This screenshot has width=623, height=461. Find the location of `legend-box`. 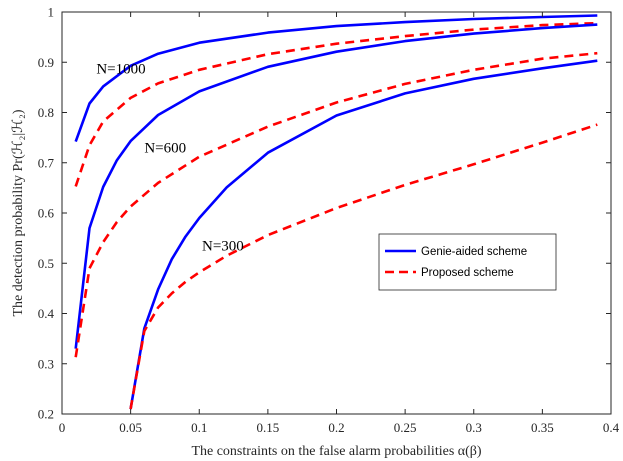

legend-box is located at coordinates (467, 262).